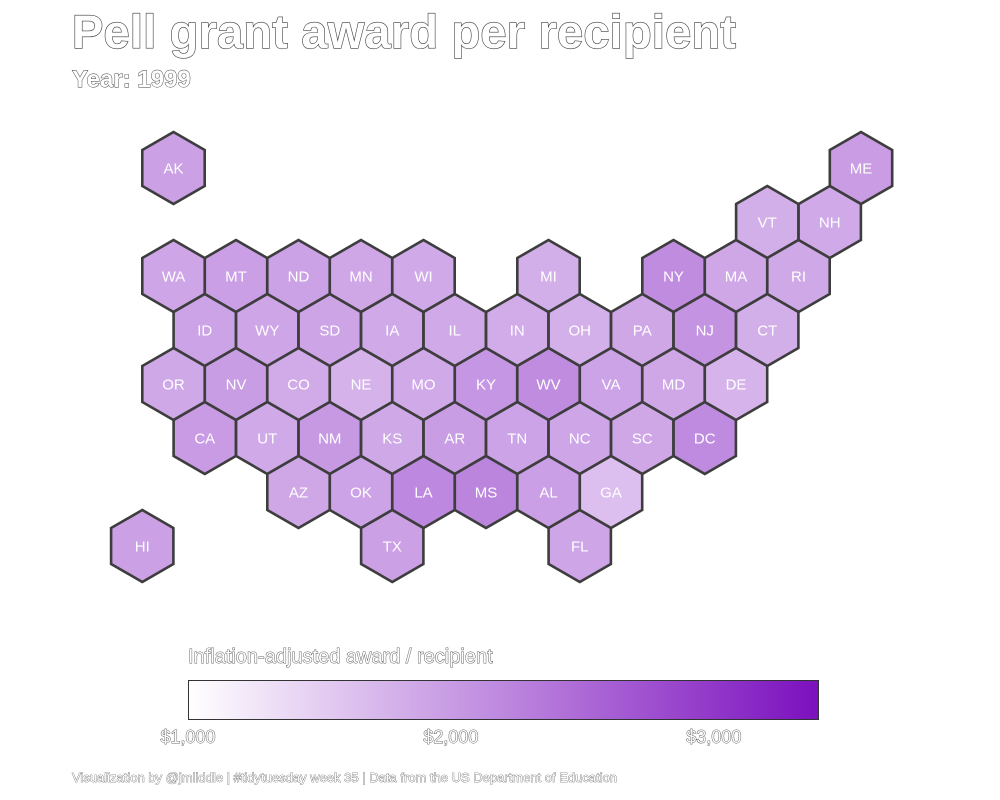 Image resolution: width=1000 pixels, height=800 pixels. I want to click on state-label-ky: KY, so click(486, 385).